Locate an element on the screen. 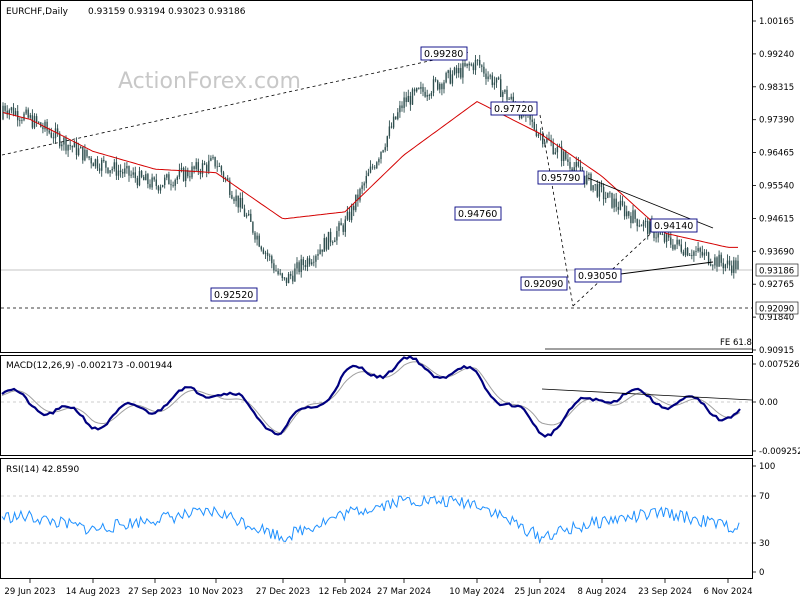 This screenshot has height=600, width=800. support-tag: 0.92090 is located at coordinates (776, 310).